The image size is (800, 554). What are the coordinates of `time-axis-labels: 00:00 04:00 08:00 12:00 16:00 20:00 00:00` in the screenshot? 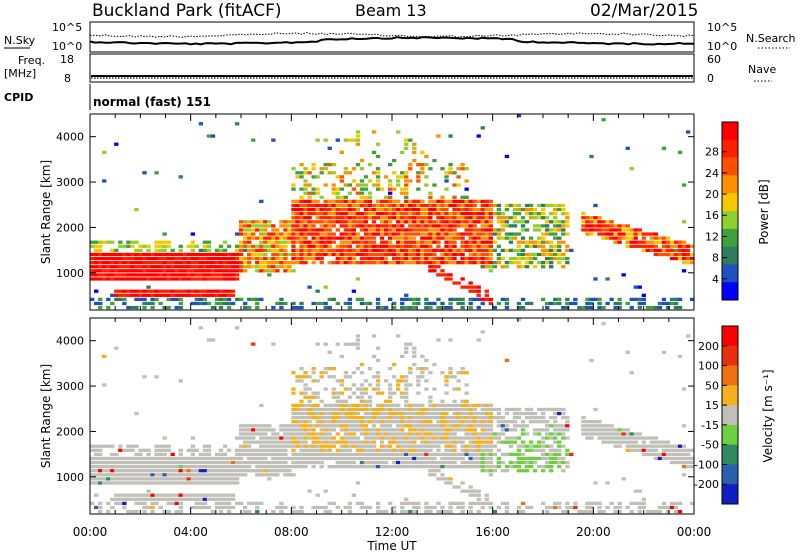 It's located at (392, 532).